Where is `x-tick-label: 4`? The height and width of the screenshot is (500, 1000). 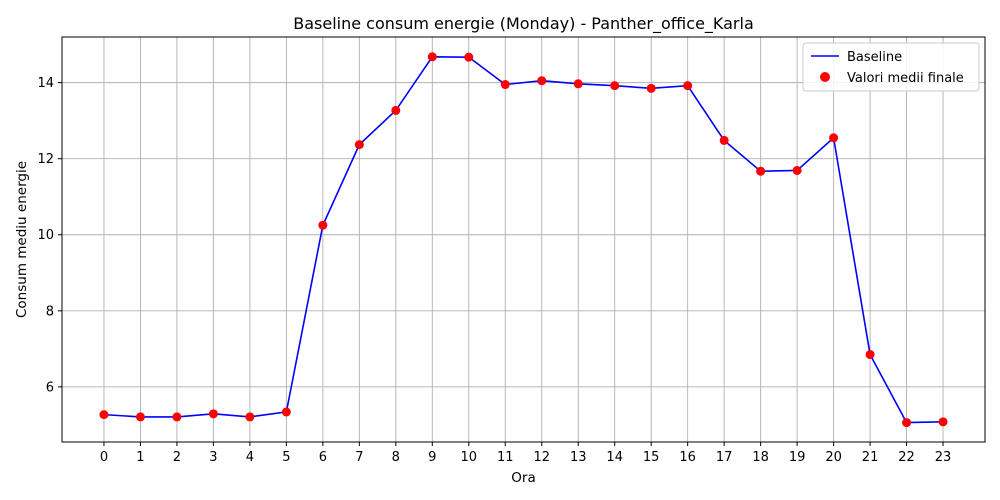 x-tick-label: 4 is located at coordinates (250, 457).